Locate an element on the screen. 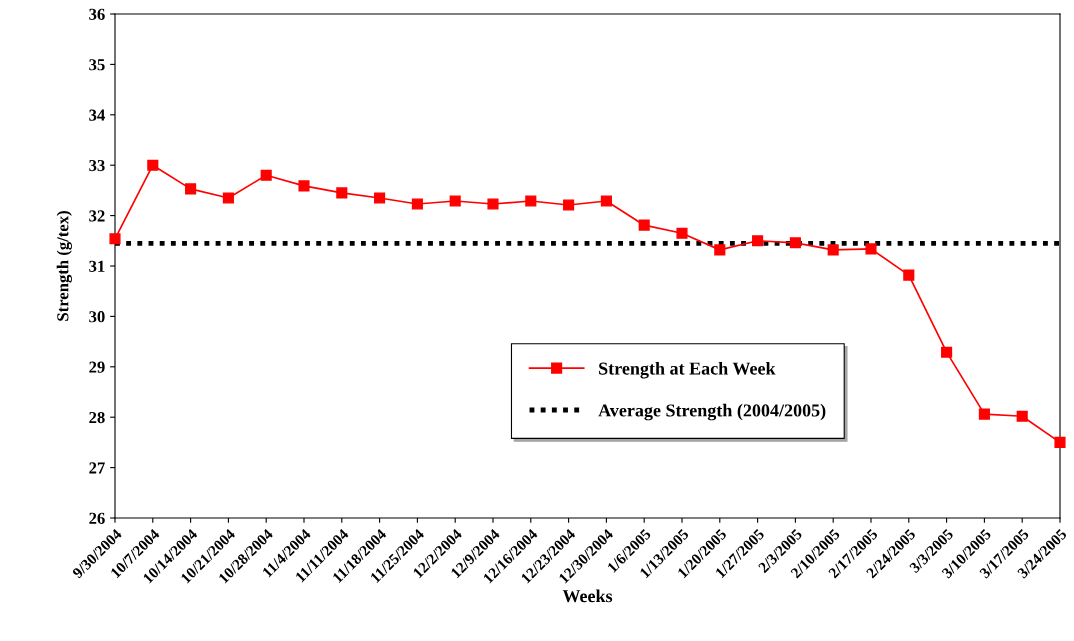  y-tick-label: 34 is located at coordinates (97, 115).